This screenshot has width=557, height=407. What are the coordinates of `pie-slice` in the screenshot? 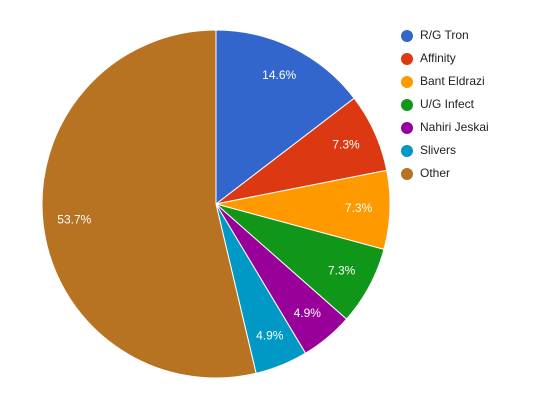 It's located at (285, 117).